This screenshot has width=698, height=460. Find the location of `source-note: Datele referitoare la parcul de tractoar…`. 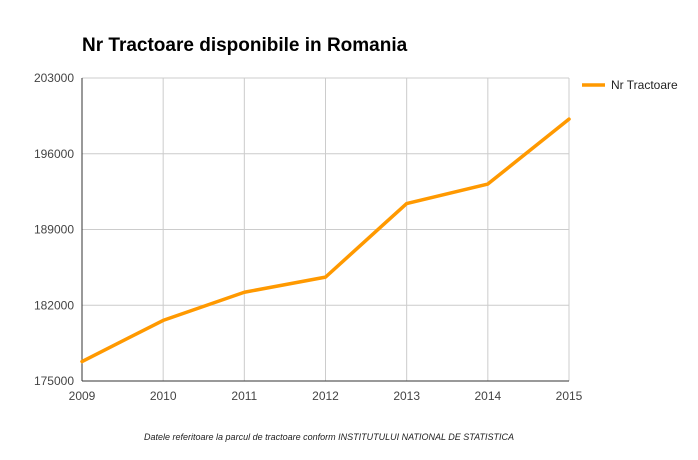

source-note: Datele referitoare la parcul de tractoar… is located at coordinates (329, 437).